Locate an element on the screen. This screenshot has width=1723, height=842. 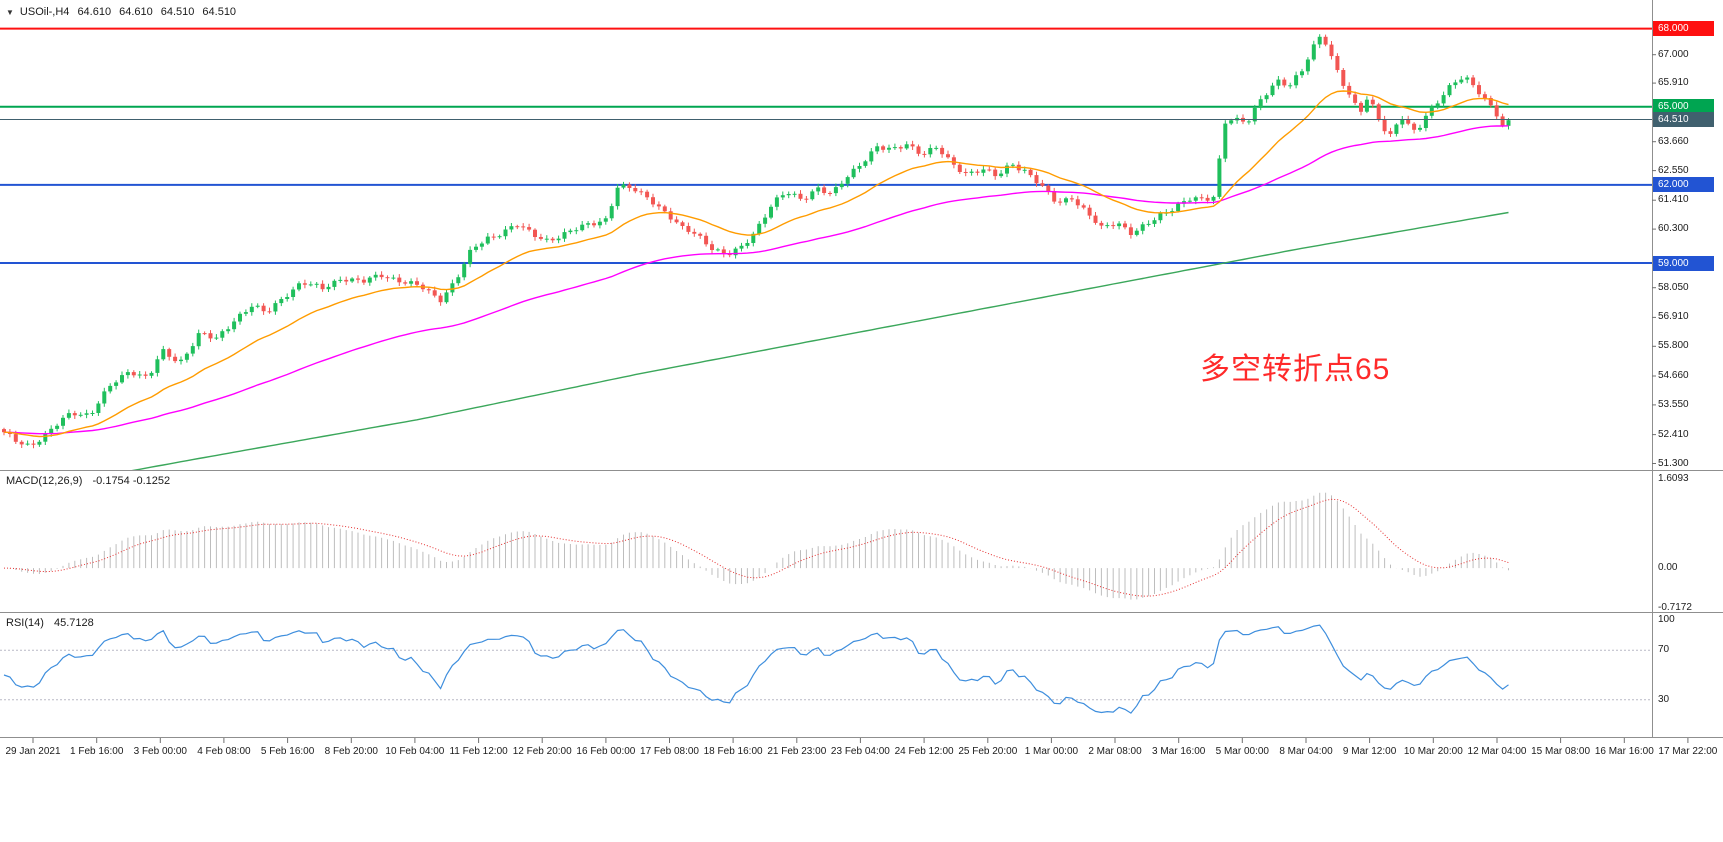
price-line-badge: 64.510 is located at coordinates (1683, 119).